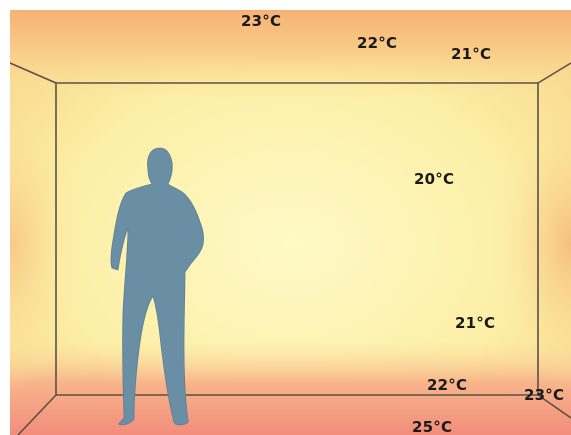 This screenshot has height=435, width=571. What do you see at coordinates (261, 21) in the screenshot?
I see `temp-label-ceiling-center: 23°C` at bounding box center [261, 21].